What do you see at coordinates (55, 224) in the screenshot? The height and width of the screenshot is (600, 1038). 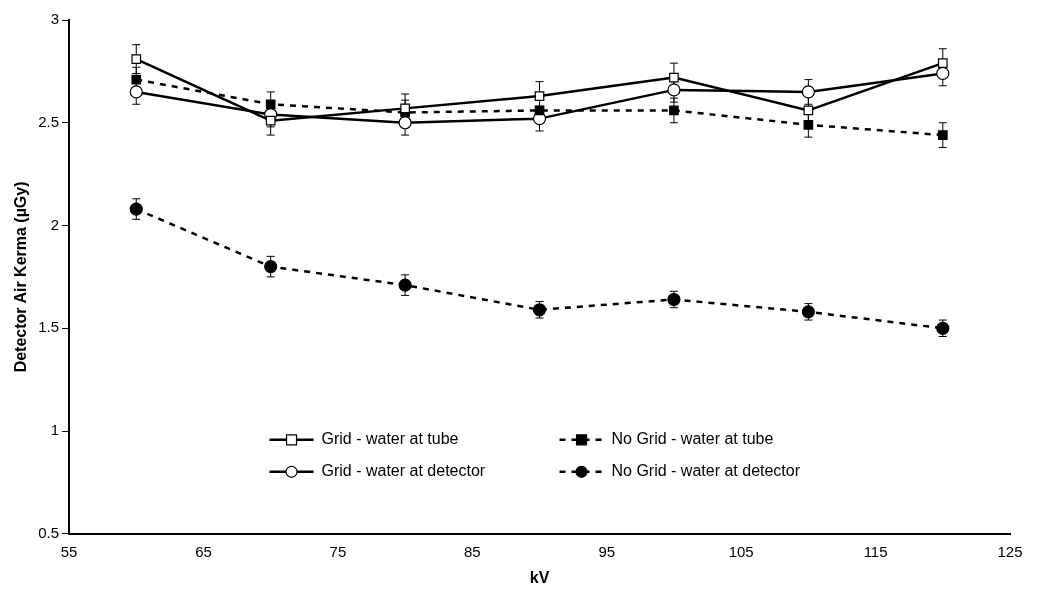 I see `y-tick-label: 2` at bounding box center [55, 224].